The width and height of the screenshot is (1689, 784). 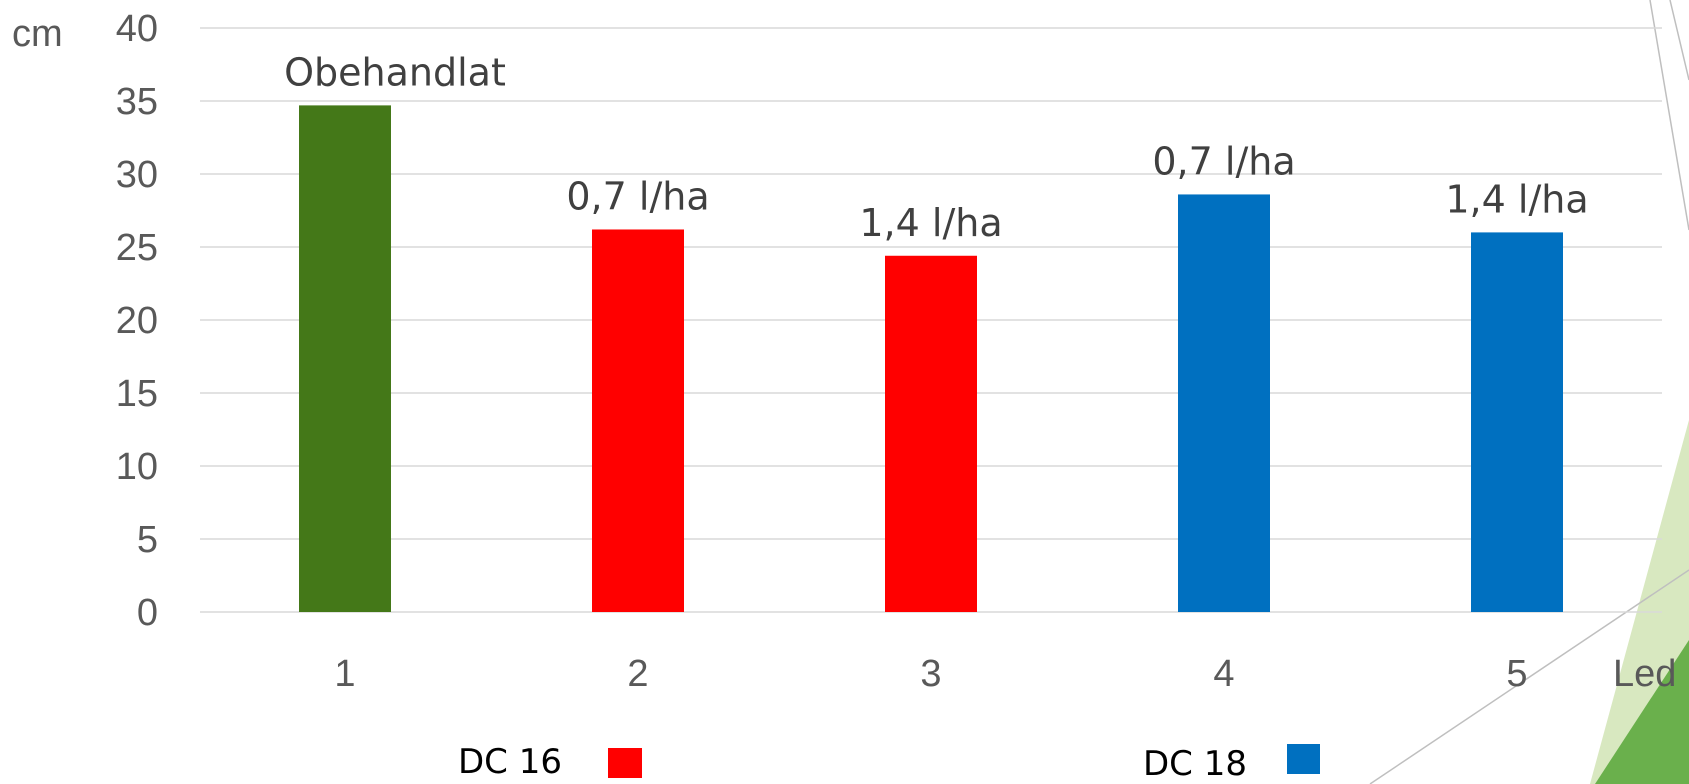 I want to click on y-axis-unit: cm, so click(x=37, y=34).